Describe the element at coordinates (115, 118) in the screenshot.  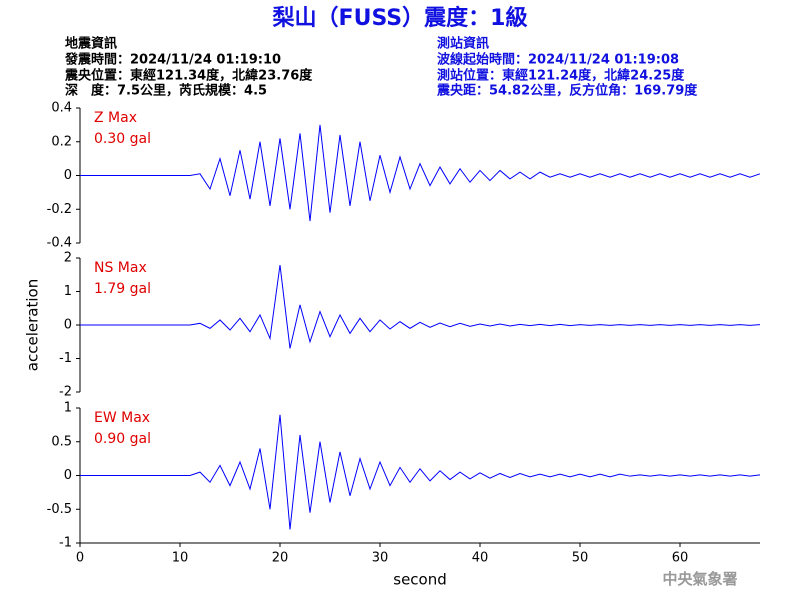
I see `max-label: Z Max` at that location.